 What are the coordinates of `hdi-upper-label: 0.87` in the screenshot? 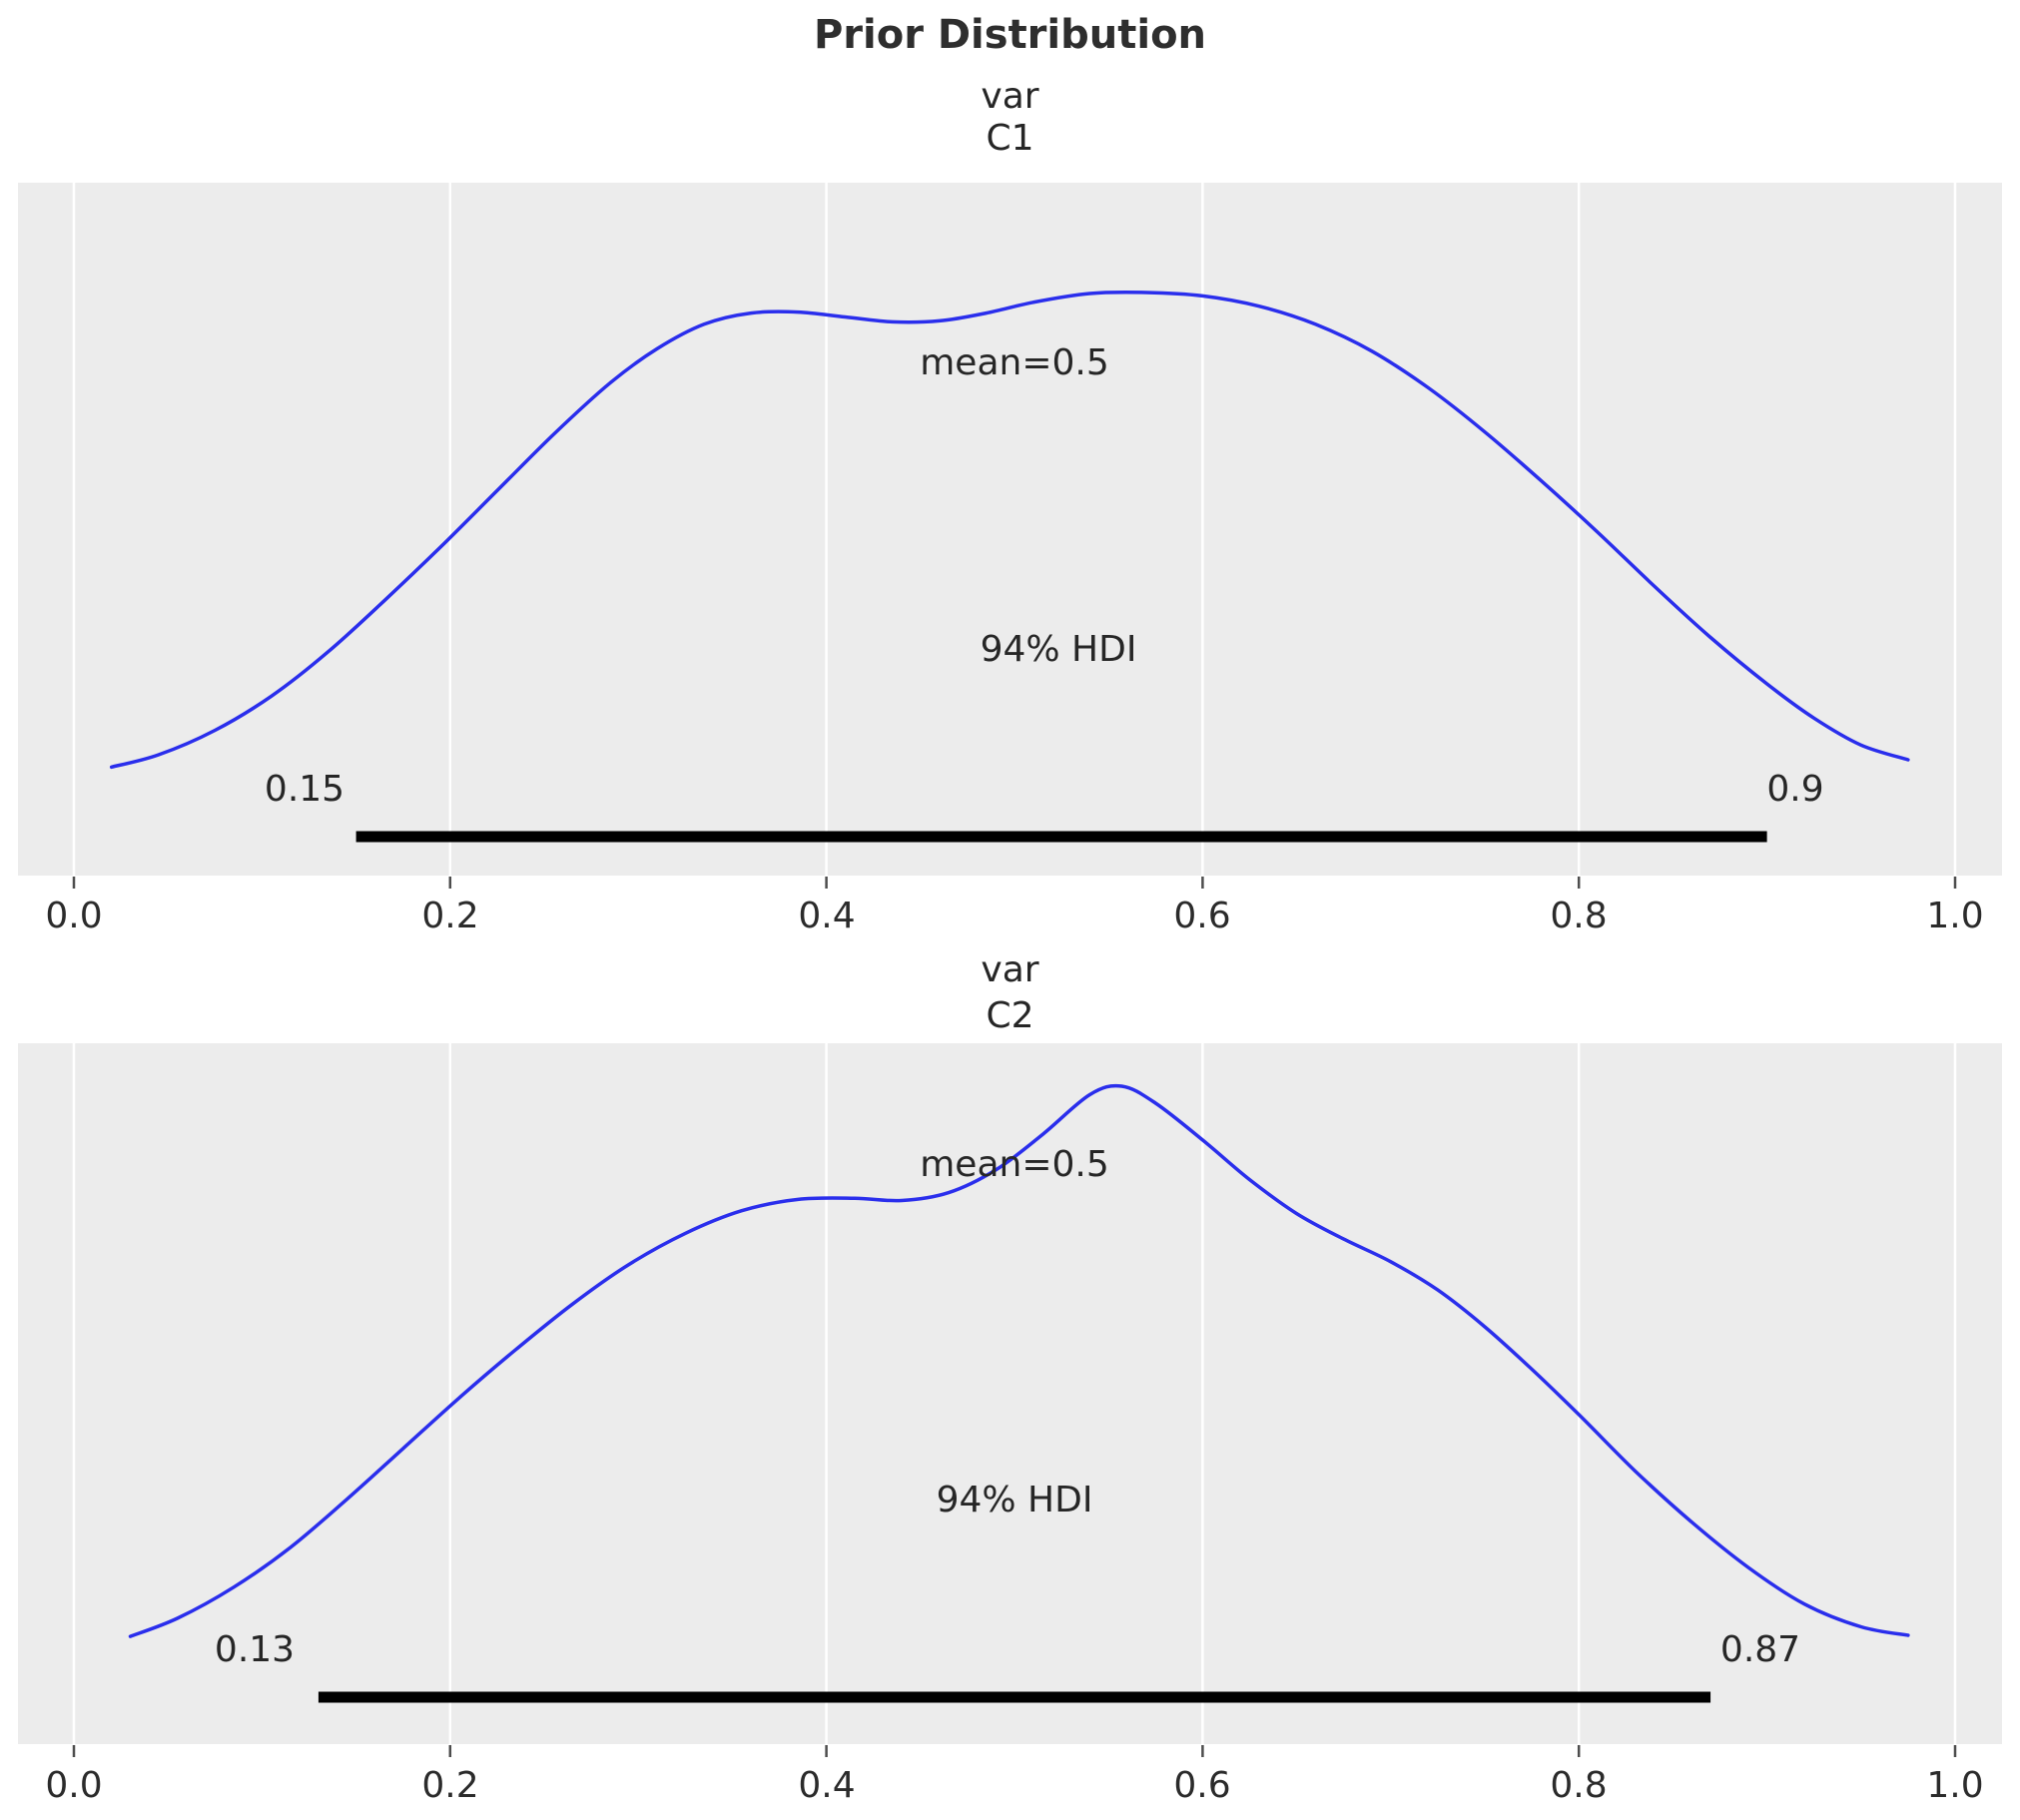 It's located at (1760, 1649).